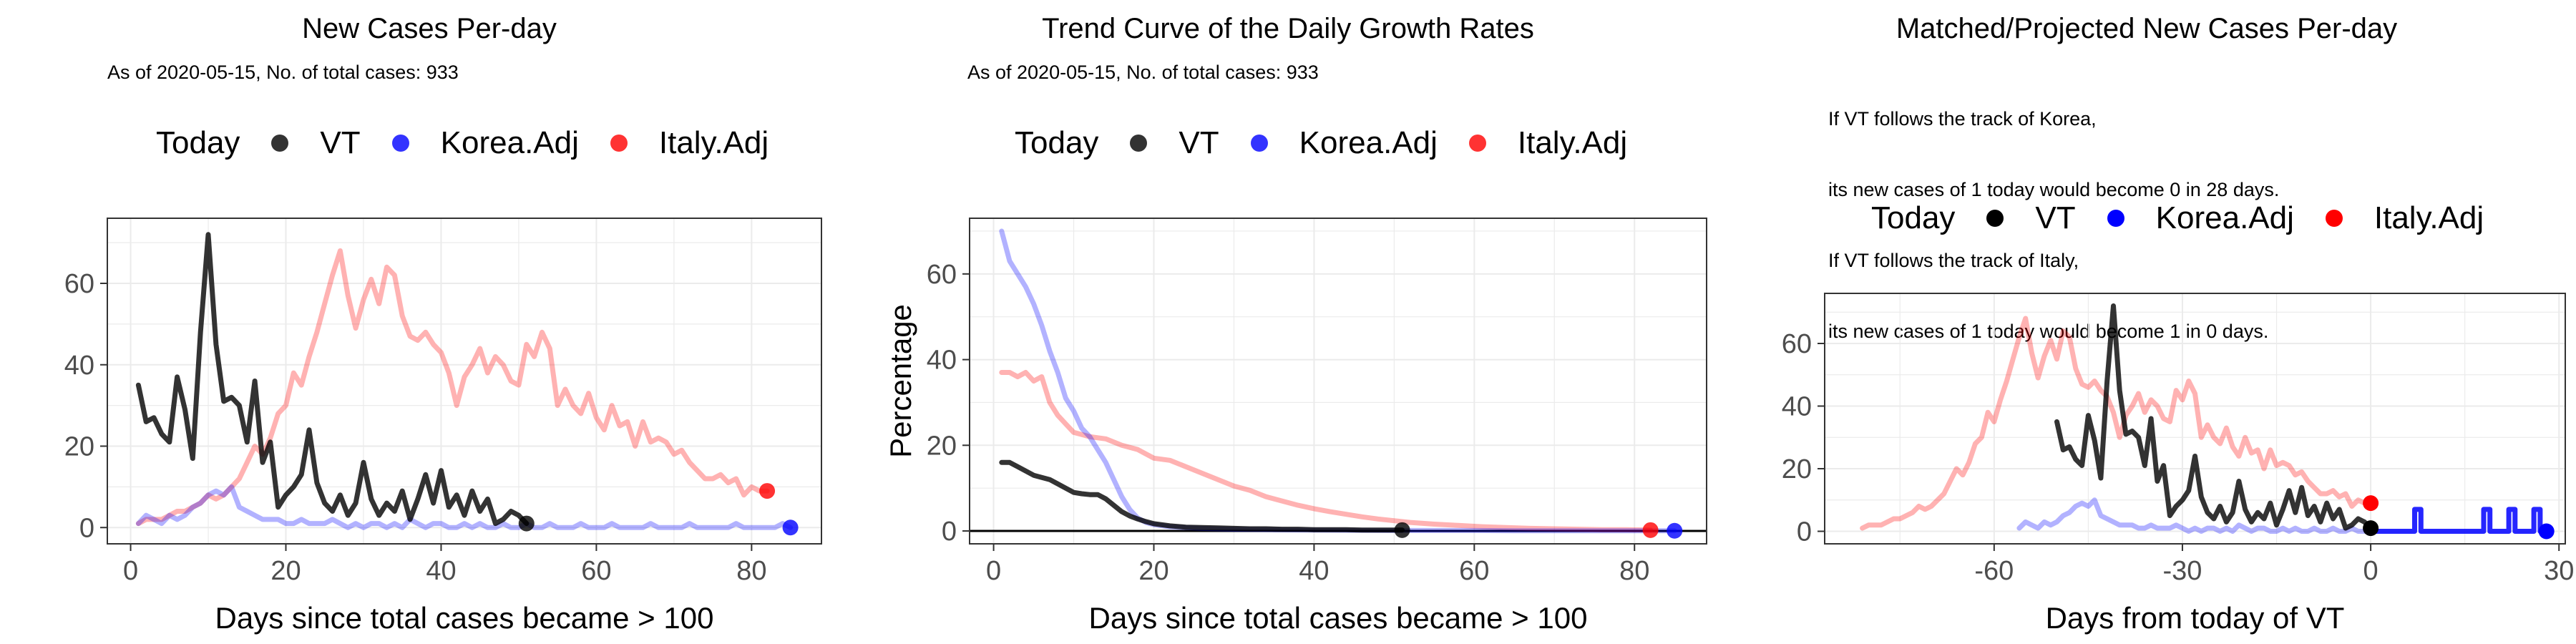 The width and height of the screenshot is (2576, 644). What do you see at coordinates (1962, 119) in the screenshot?
I see `annotation-line: If VT follows the track of Korea,` at bounding box center [1962, 119].